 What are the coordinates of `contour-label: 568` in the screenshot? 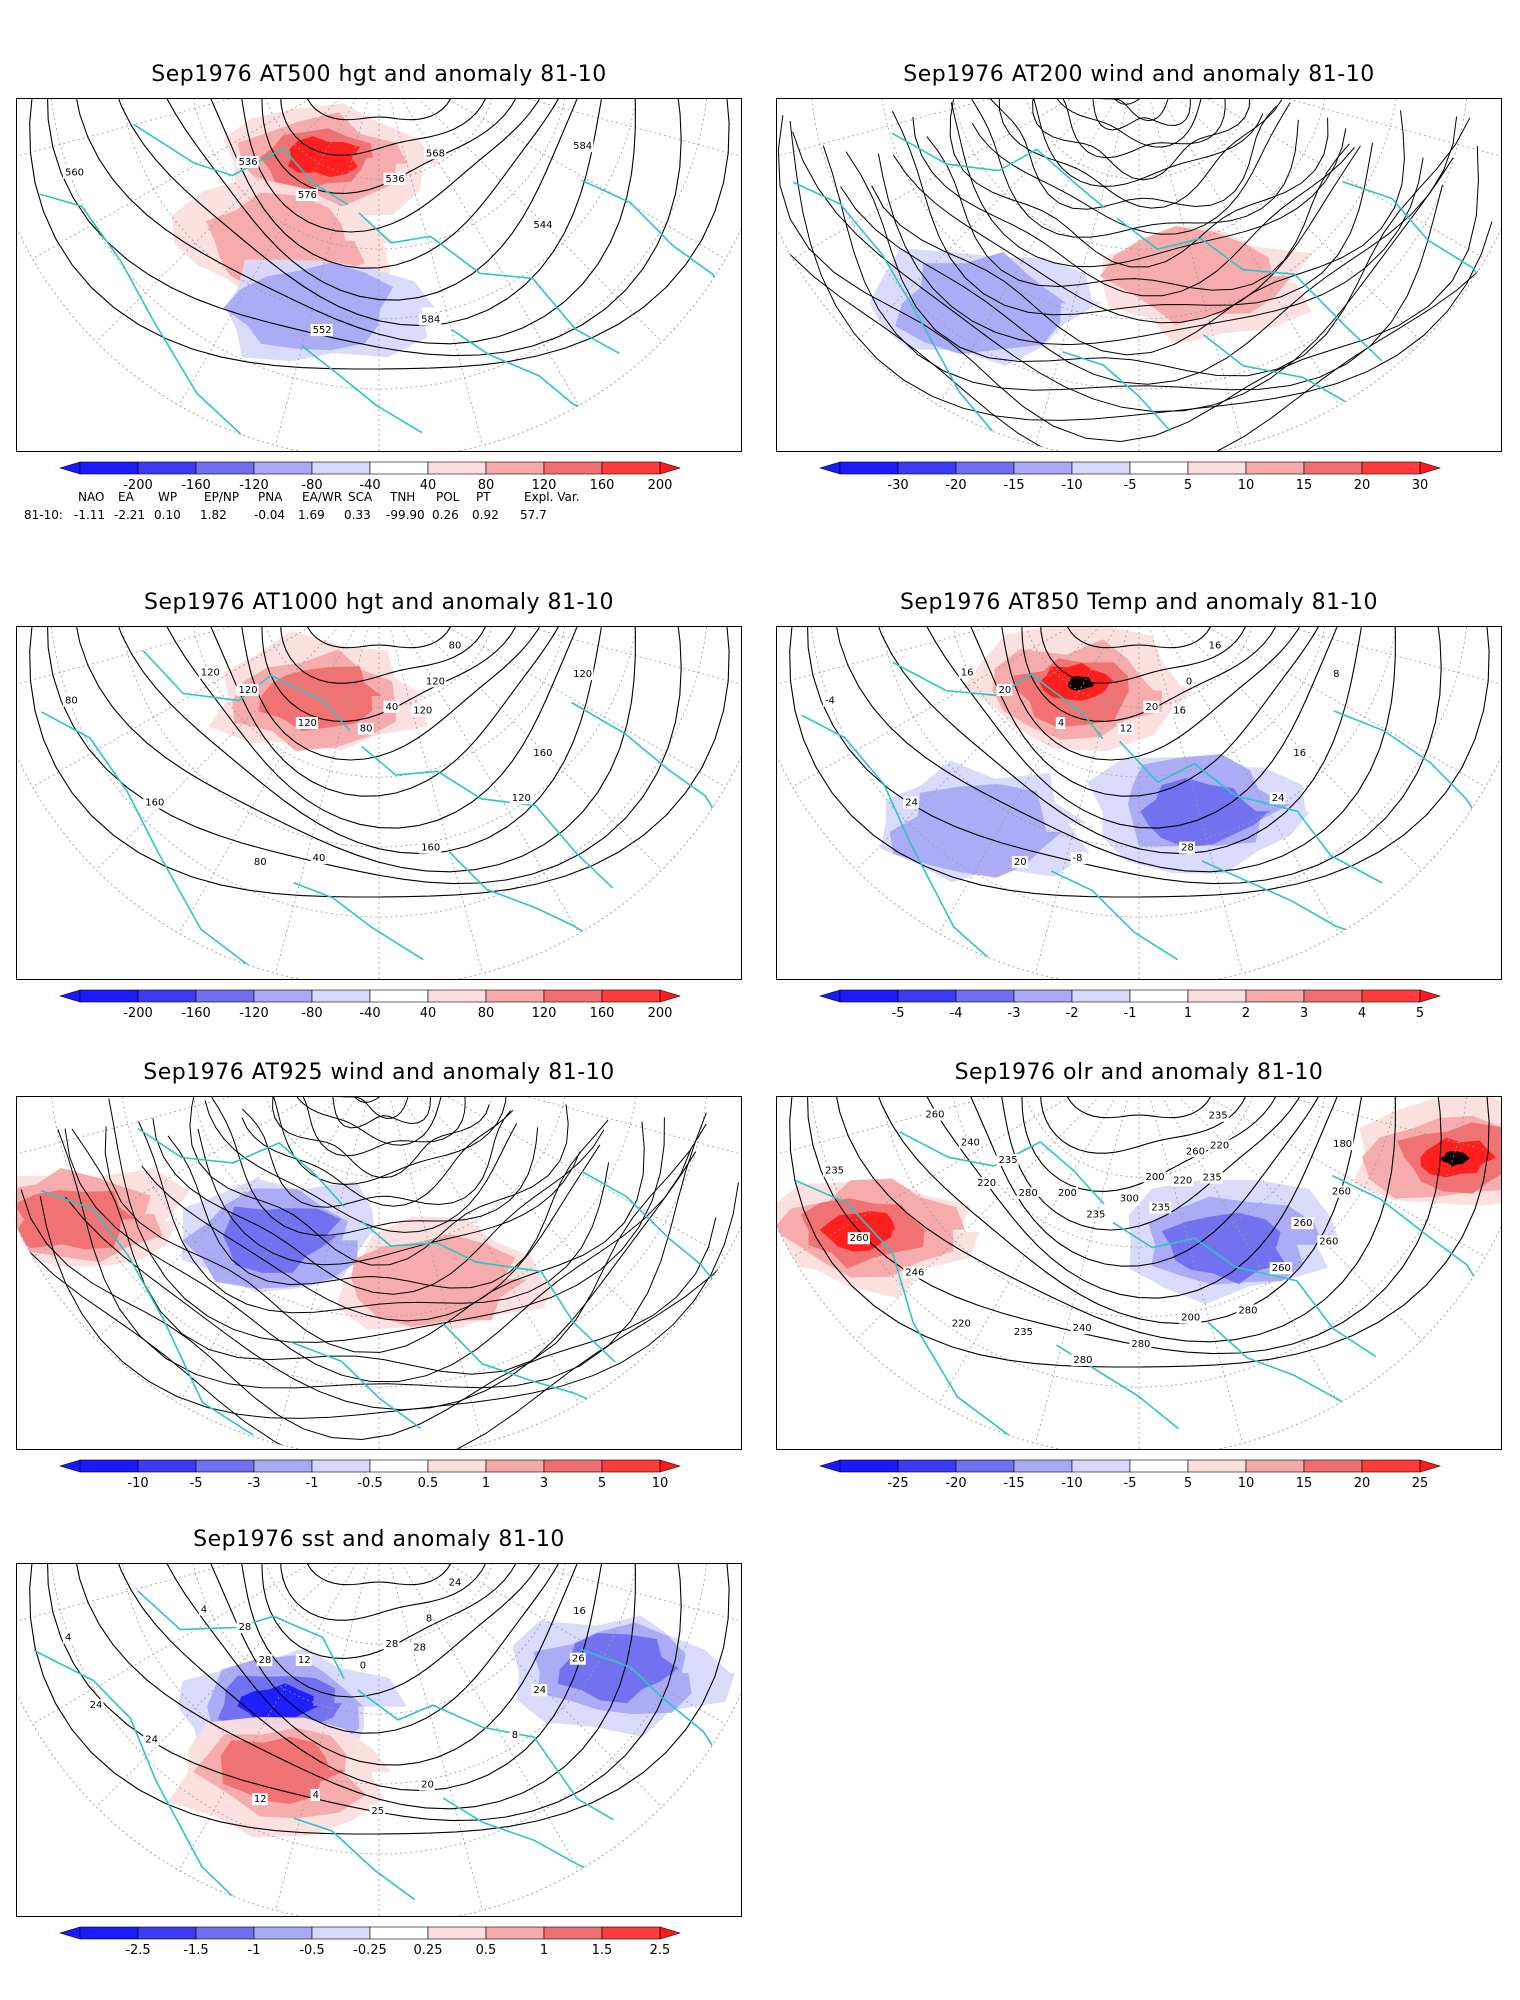 It's located at (435, 153).